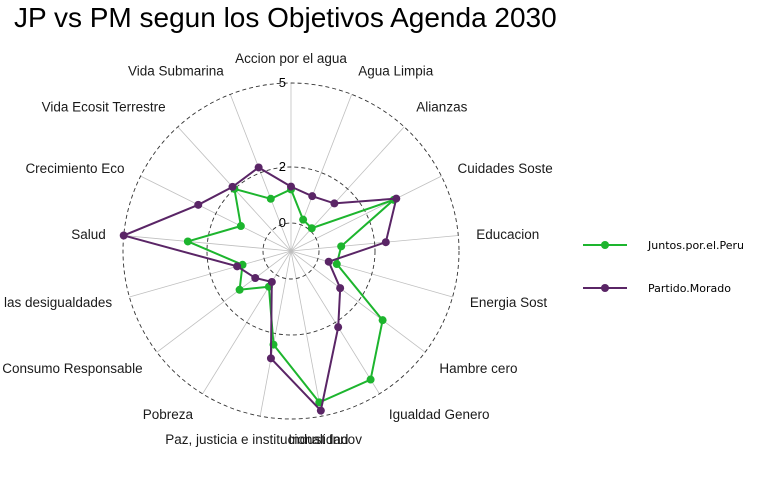  I want to click on tick-label: 0, so click(282, 222).